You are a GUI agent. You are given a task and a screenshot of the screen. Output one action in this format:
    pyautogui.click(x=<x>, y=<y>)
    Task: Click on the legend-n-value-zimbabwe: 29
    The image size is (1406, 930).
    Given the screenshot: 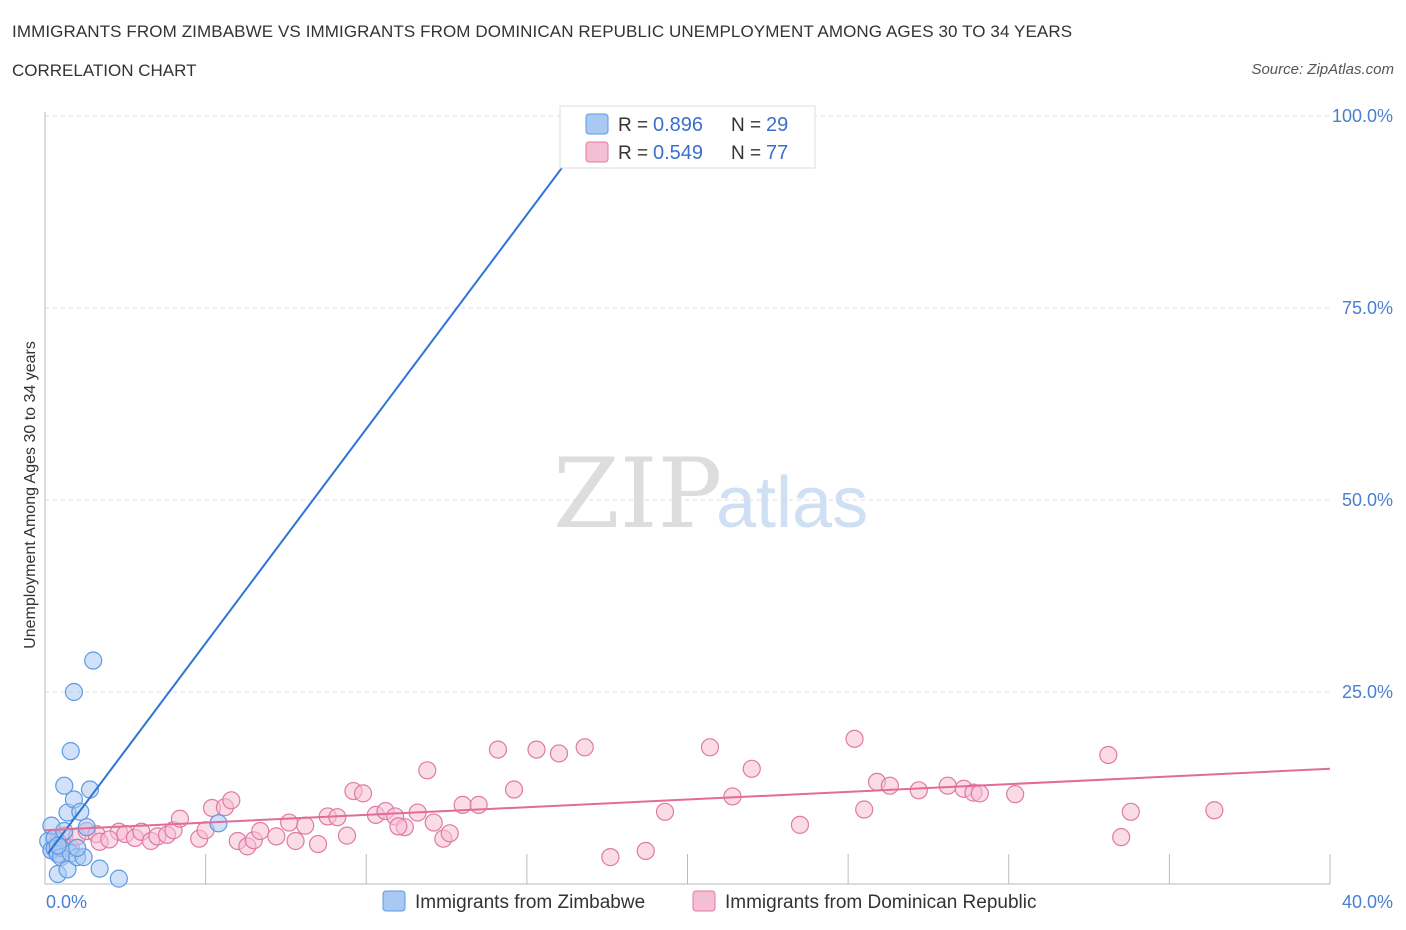 What is the action you would take?
    pyautogui.click(x=777, y=125)
    